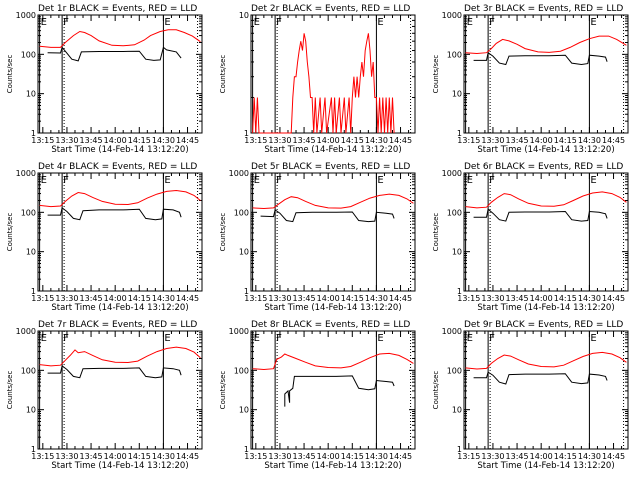 The height and width of the screenshot is (480, 640). What do you see at coordinates (117, 167) in the screenshot?
I see `panel-title: Det 4r BLACK = Events, RED = LLD` at bounding box center [117, 167].